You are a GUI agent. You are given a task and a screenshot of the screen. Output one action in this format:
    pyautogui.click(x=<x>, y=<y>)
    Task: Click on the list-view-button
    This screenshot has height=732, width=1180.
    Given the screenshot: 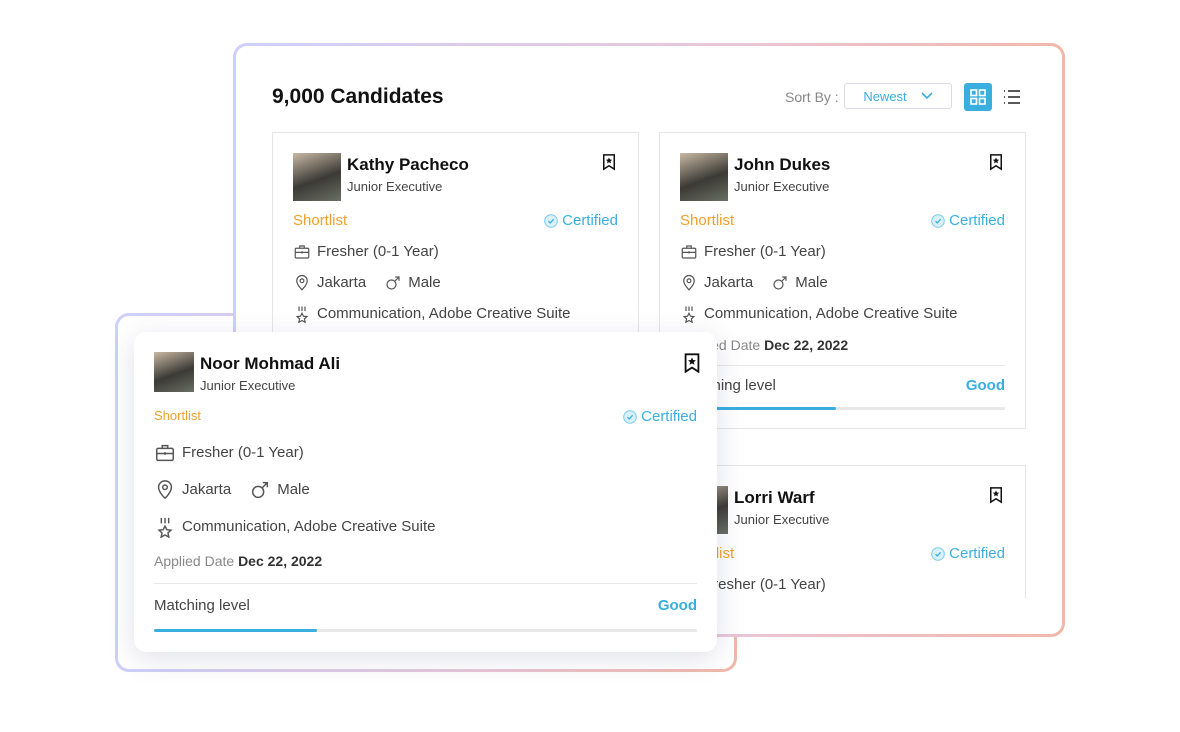 What is the action you would take?
    pyautogui.click(x=1012, y=97)
    